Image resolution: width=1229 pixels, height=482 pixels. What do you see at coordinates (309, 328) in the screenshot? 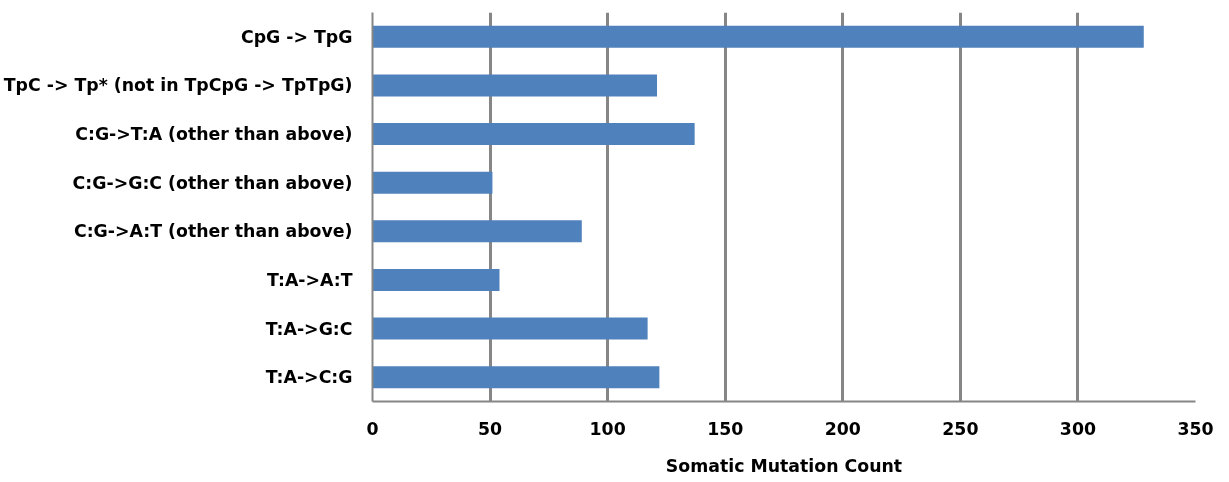
I see `y-tick-label: T:A->G:C` at bounding box center [309, 328].